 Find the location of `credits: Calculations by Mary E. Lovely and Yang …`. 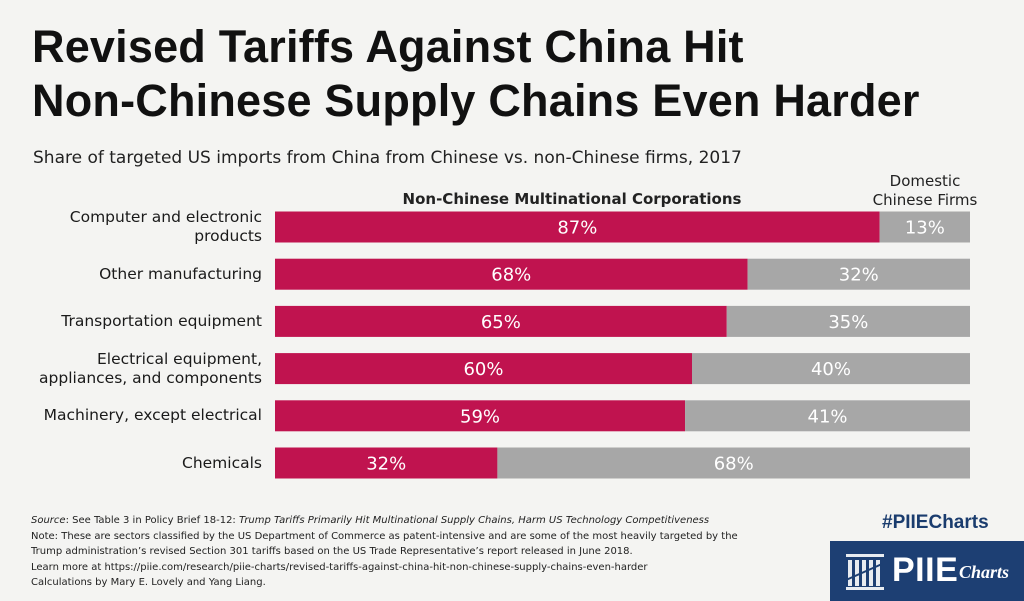

credits: Calculations by Mary E. Lovely and Yang … is located at coordinates (148, 583).